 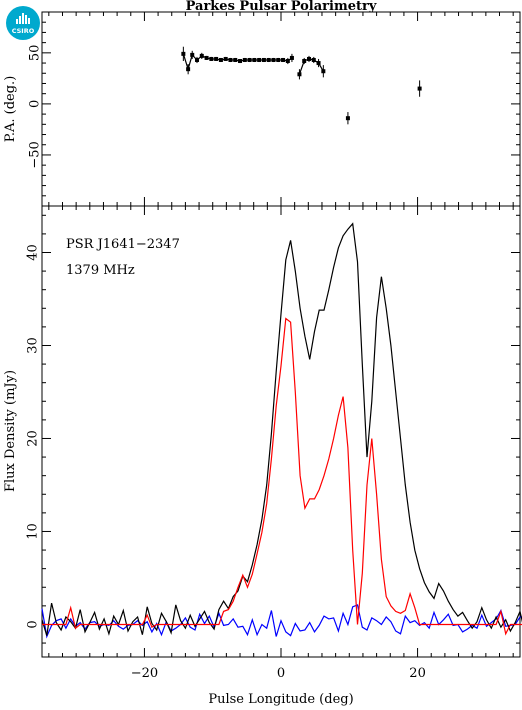 I want to click on profile-xlabel: Pulse Longitude (deg), so click(x=280, y=699).